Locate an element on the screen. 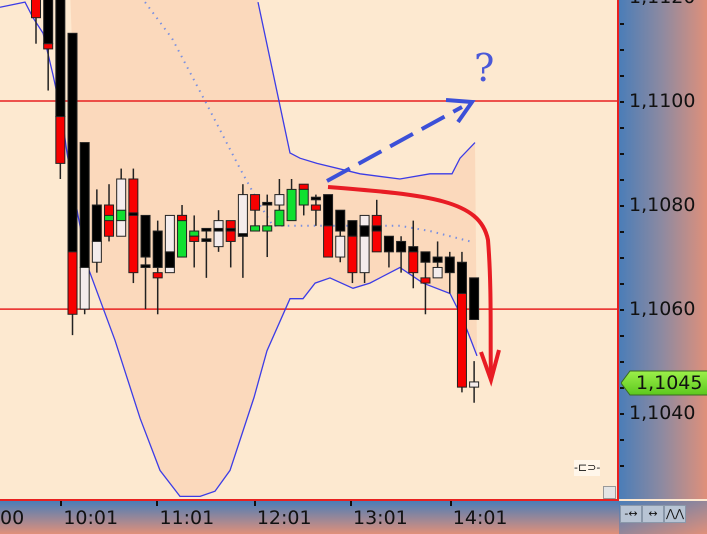 The width and height of the screenshot is (707, 534). annotation-blue-arrowhead is located at coordinates (460, 111).